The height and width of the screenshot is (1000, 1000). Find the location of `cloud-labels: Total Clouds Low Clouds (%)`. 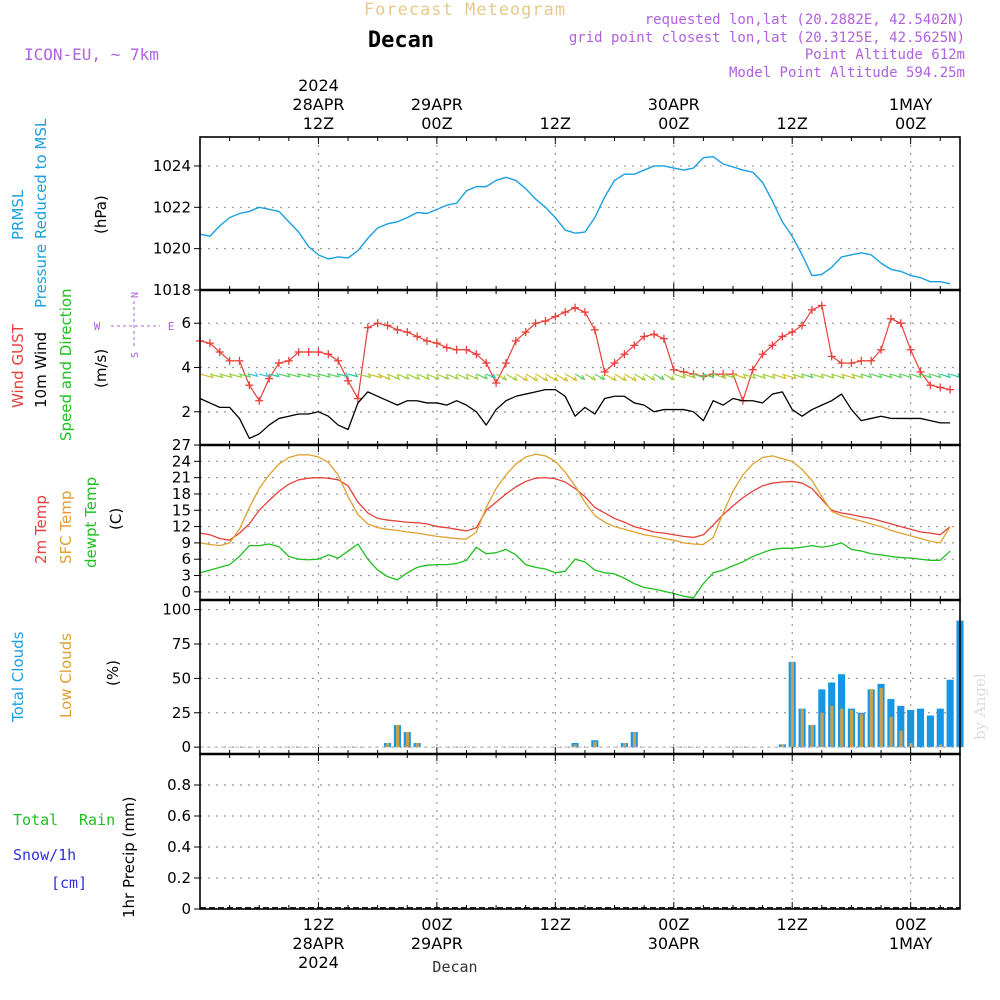

cloud-labels: Total Clouds Low Clouds (%) is located at coordinates (65, 677).